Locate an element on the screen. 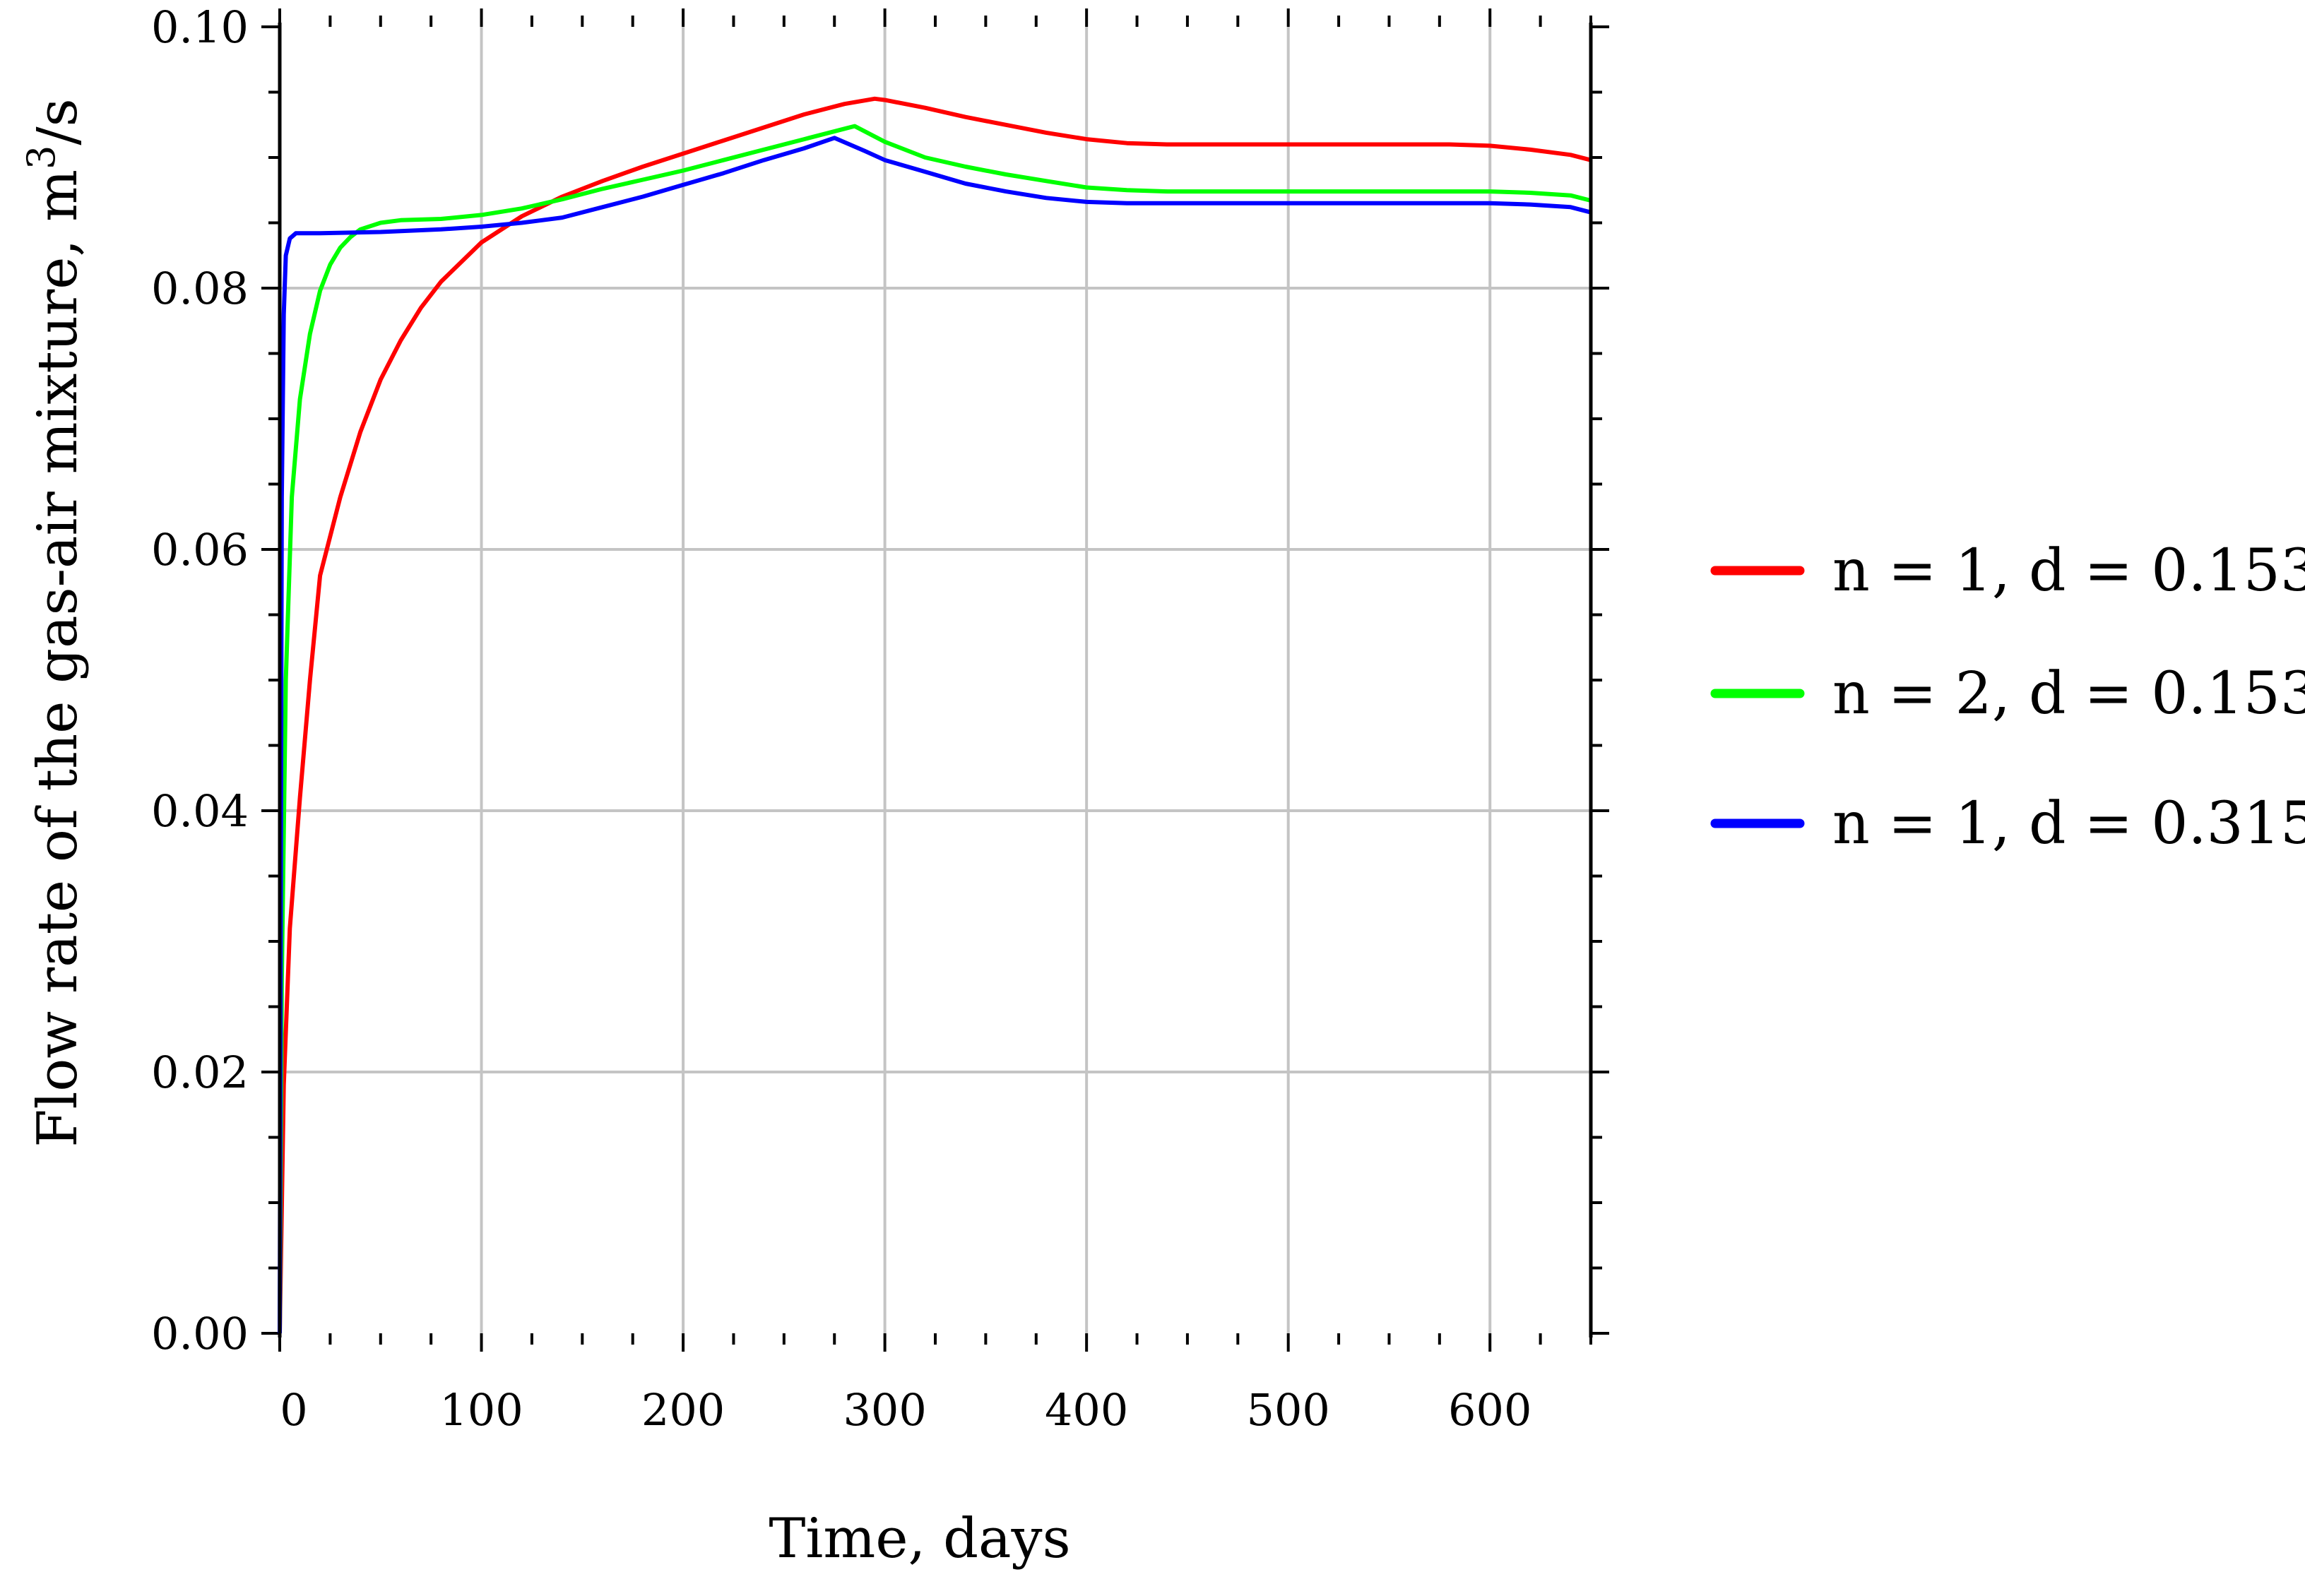 The width and height of the screenshot is (2305, 1596). y-tick-label: 0.08 is located at coordinates (200, 289).